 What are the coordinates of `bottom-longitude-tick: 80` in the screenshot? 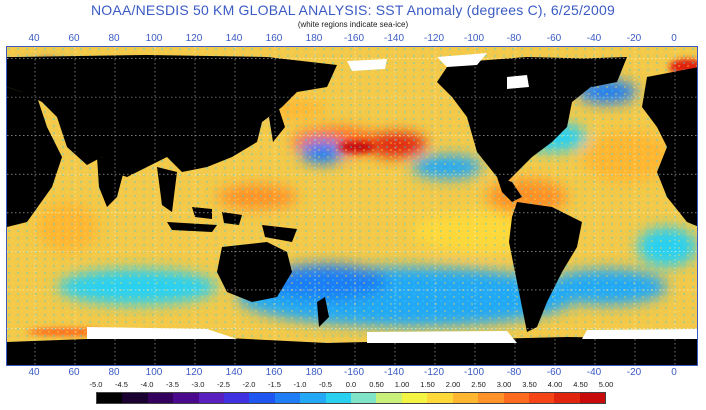 It's located at (114, 372).